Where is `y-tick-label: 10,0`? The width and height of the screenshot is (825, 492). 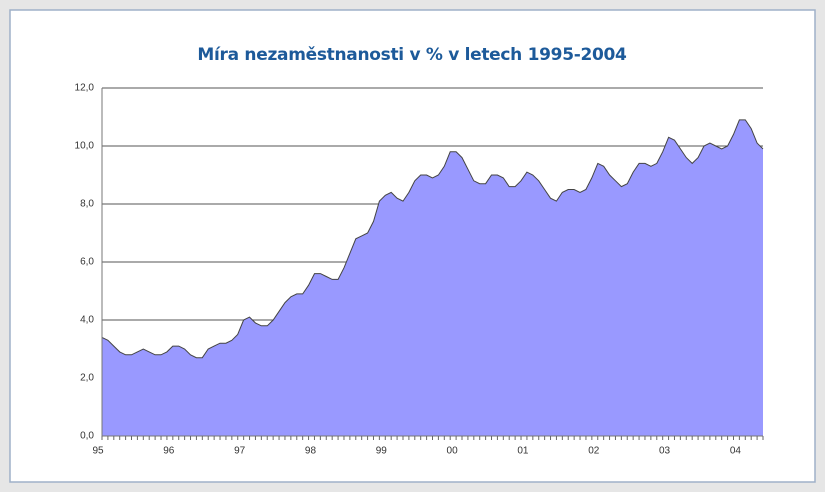 y-tick-label: 10,0 is located at coordinates (85, 146).